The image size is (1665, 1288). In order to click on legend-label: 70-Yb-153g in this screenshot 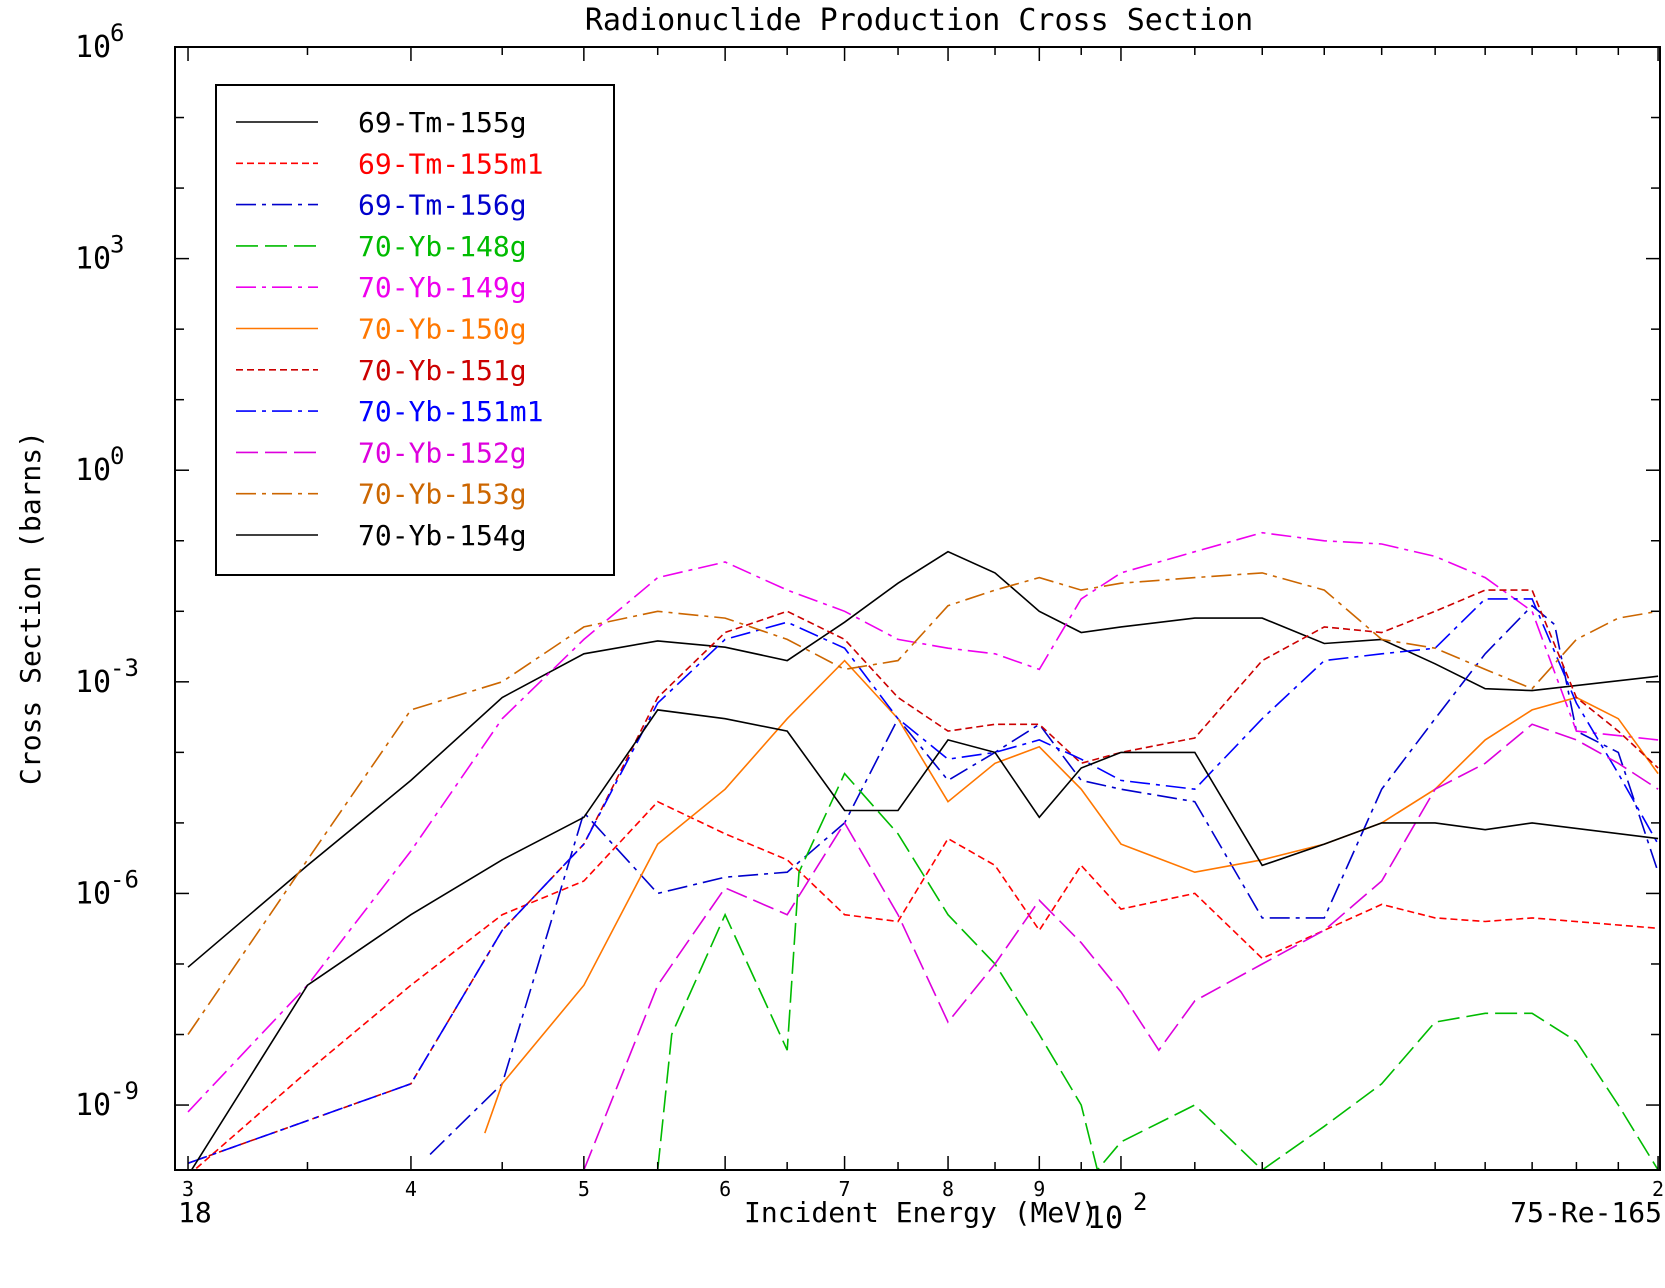, I will do `click(442, 494)`.